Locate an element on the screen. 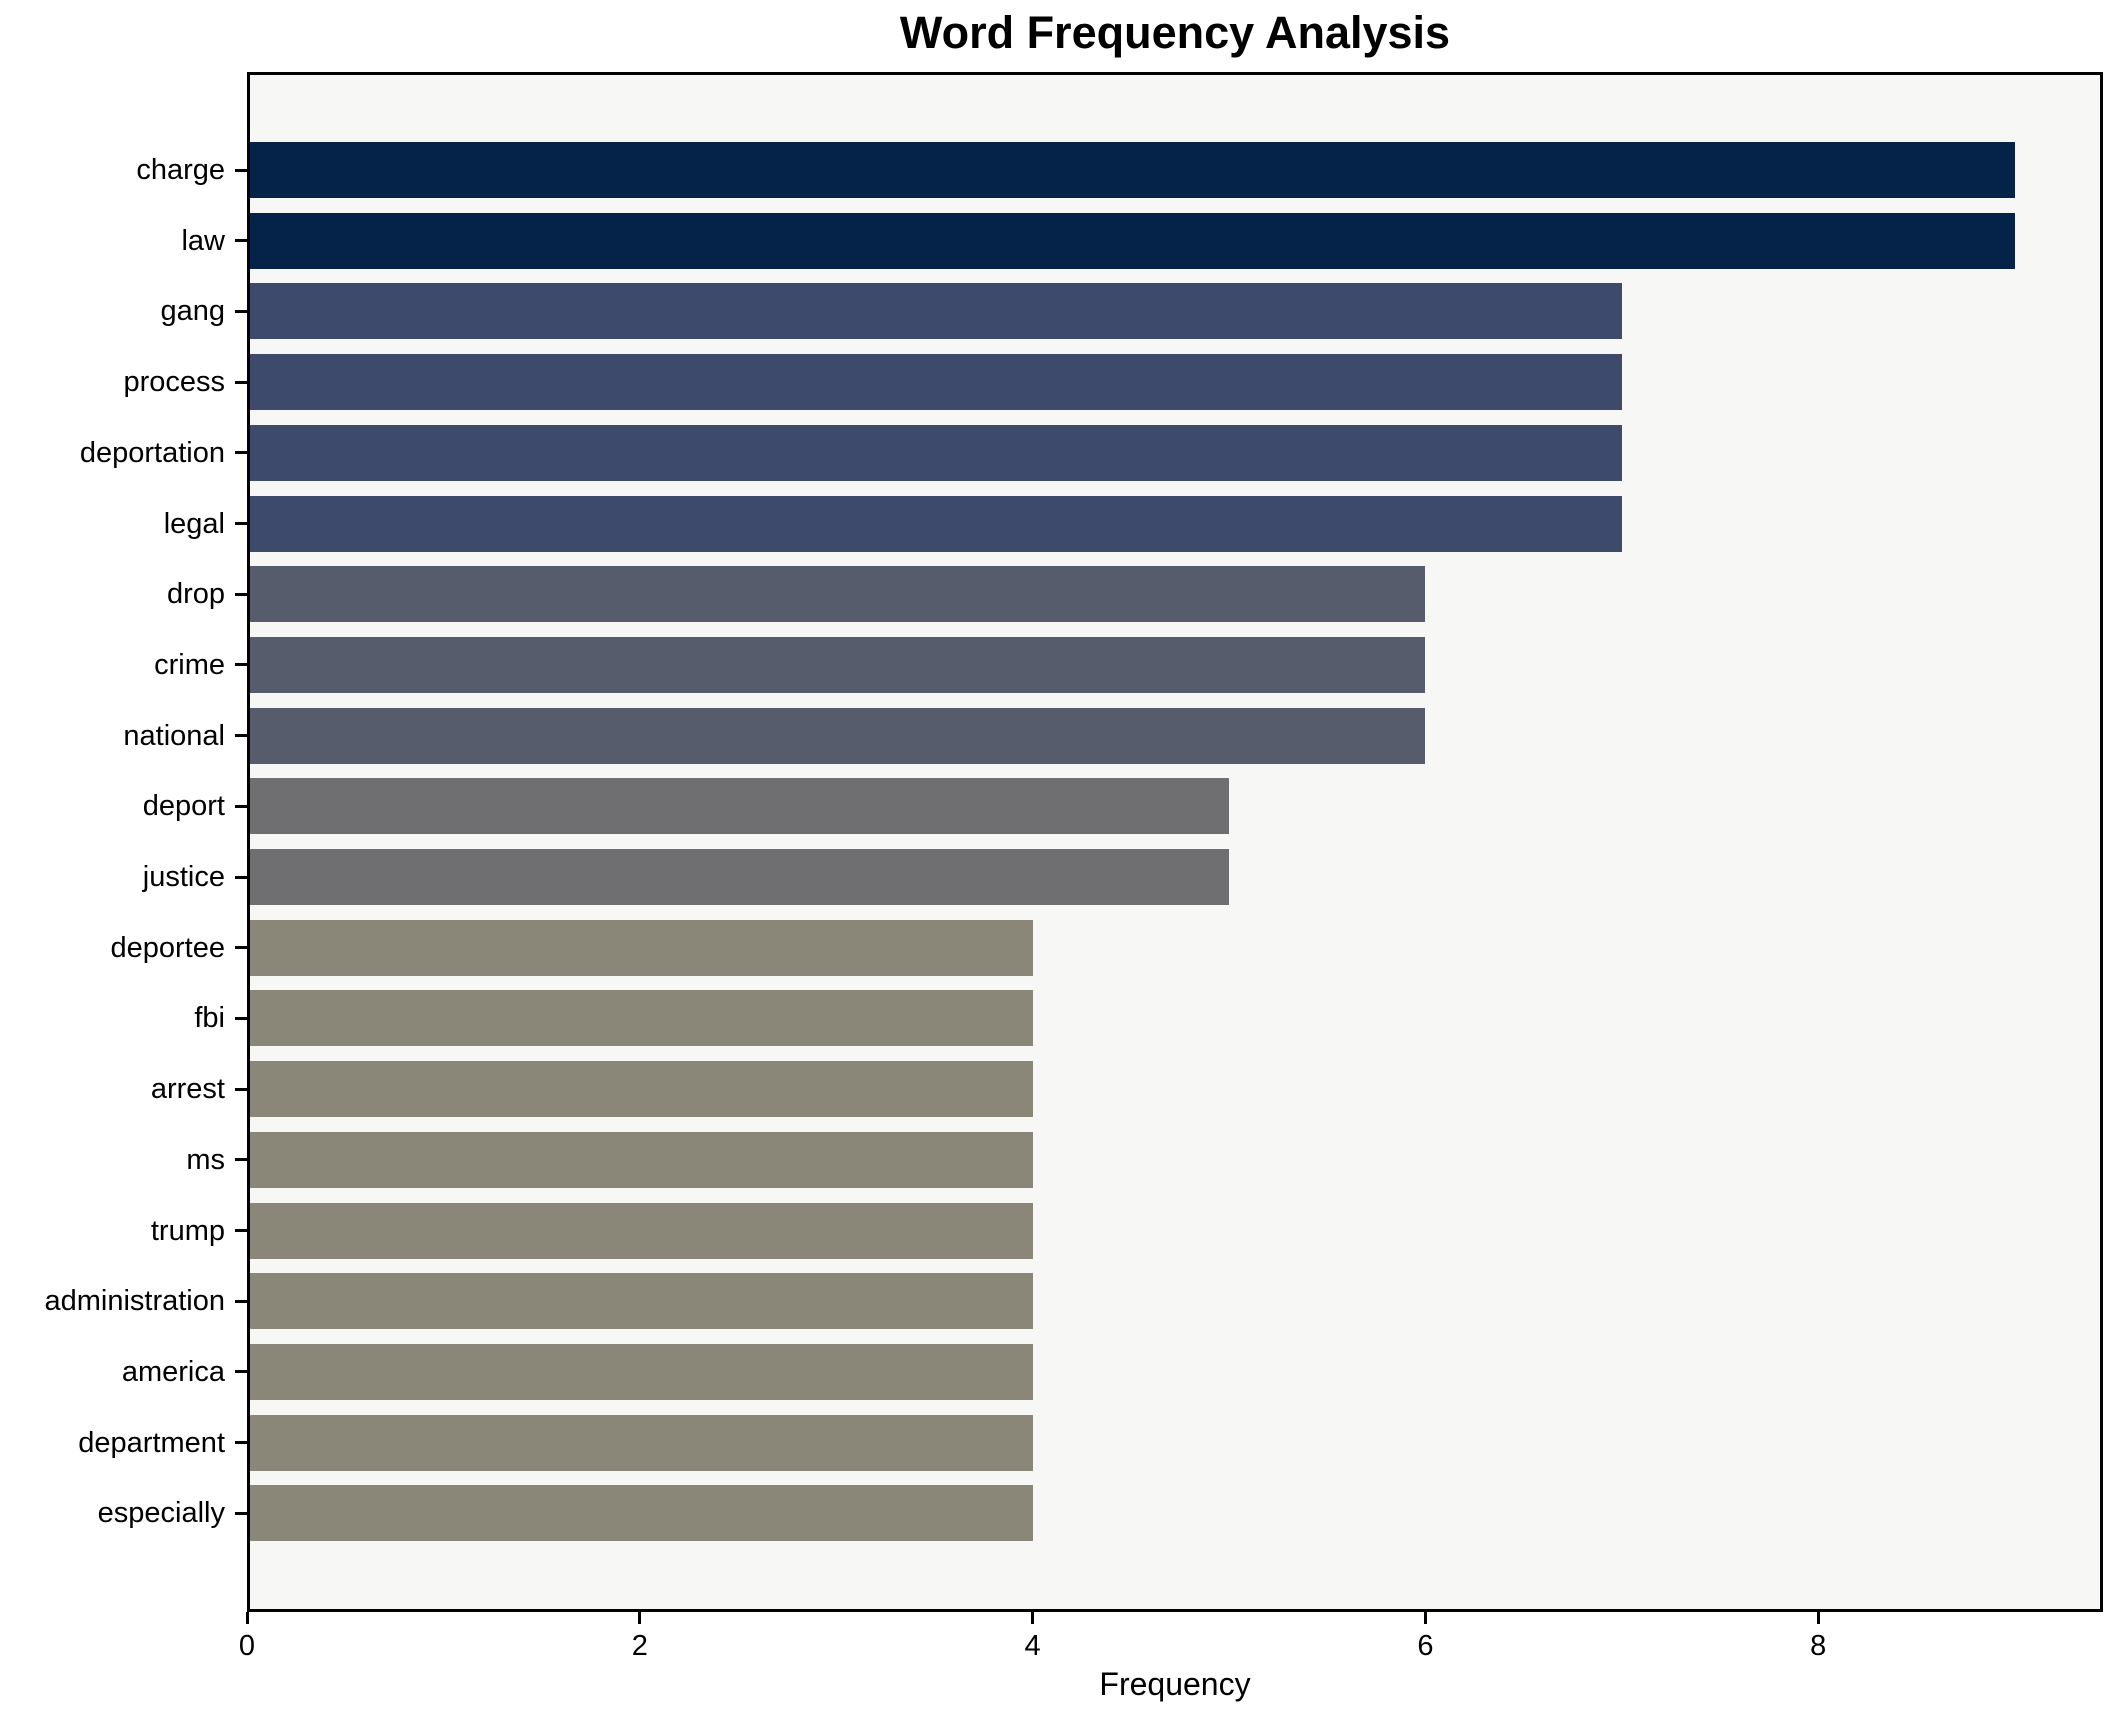 The width and height of the screenshot is (2126, 1722). y-tick-label: trump is located at coordinates (187, 1230).